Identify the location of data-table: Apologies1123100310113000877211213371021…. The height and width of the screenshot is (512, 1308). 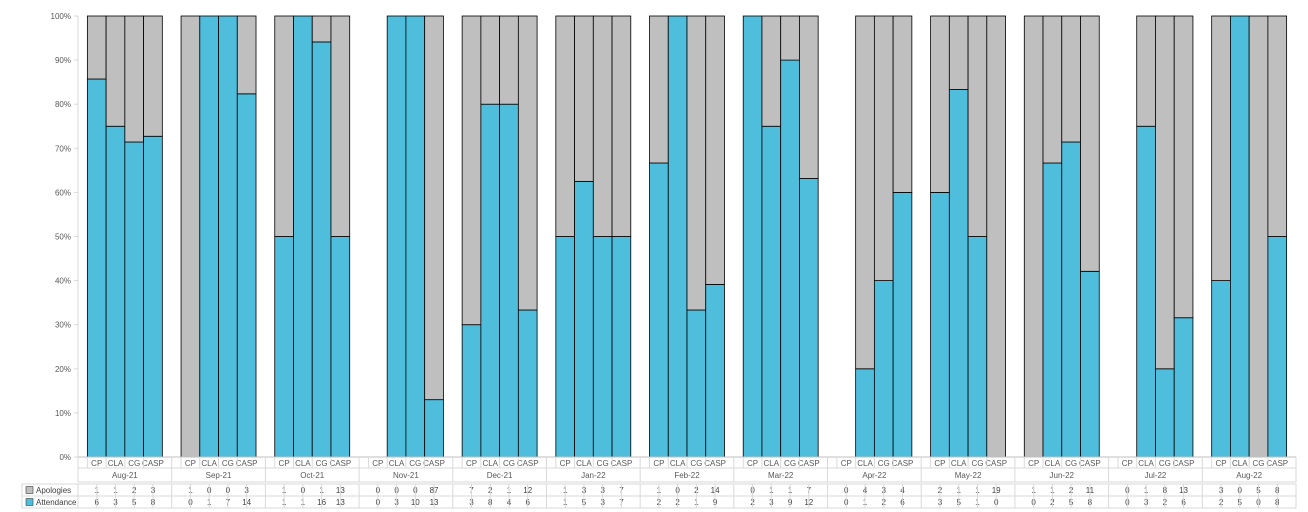
(659, 496).